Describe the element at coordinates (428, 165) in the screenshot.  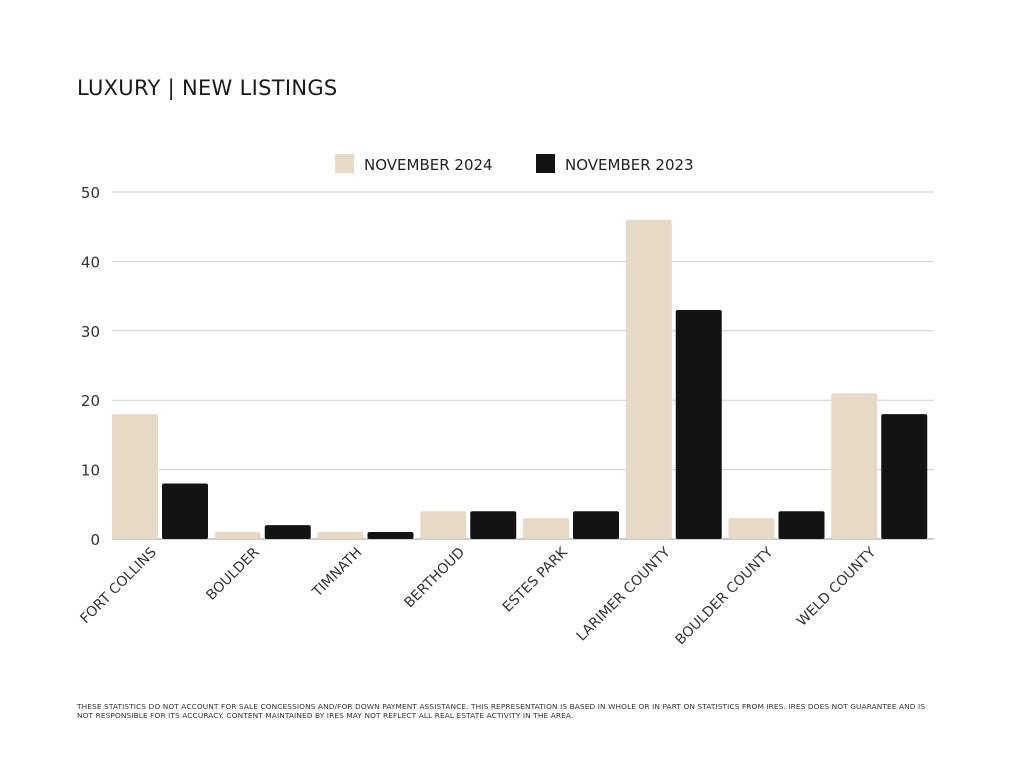
I see `legend-label: NOVEMBER 2024` at that location.